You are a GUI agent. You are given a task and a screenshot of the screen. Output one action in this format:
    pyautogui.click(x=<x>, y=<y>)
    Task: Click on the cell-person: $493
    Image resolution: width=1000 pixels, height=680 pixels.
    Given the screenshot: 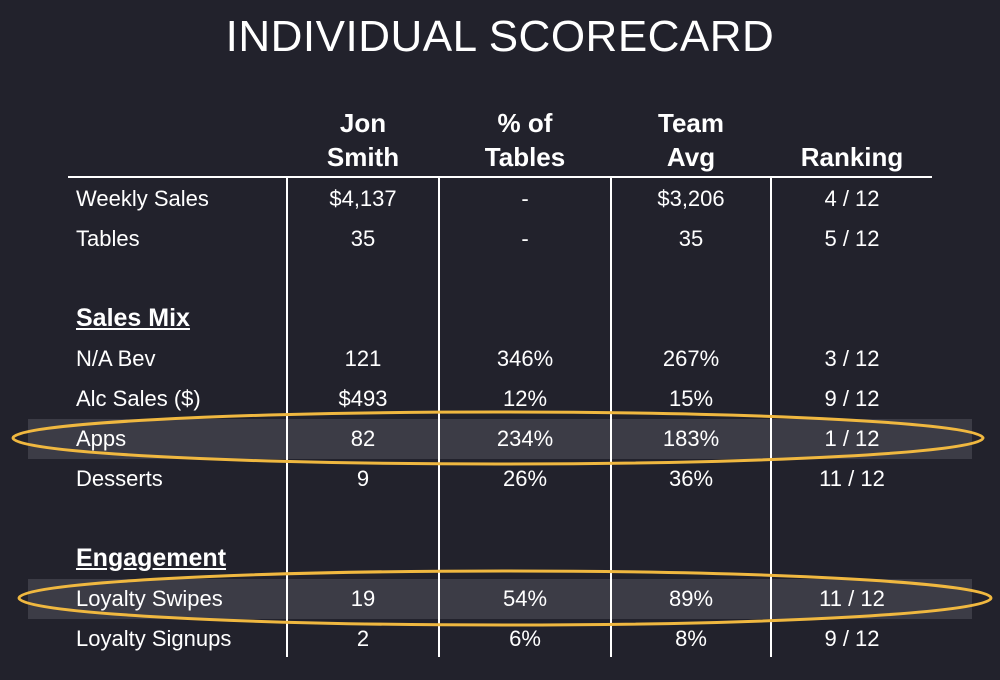 What is the action you would take?
    pyautogui.click(x=363, y=398)
    